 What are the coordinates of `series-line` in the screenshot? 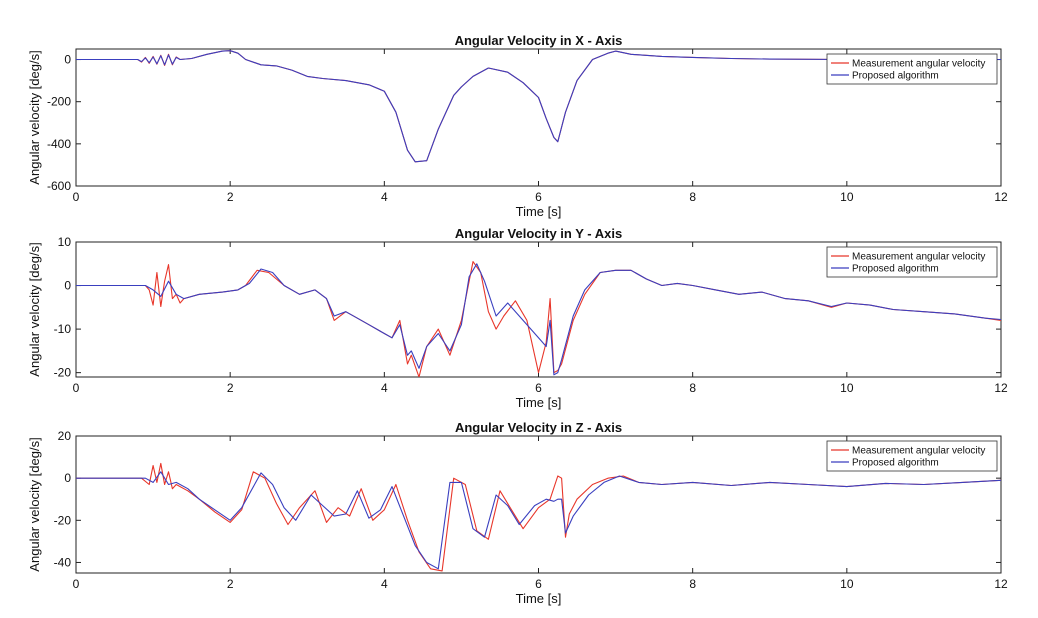 It's located at (538, 520).